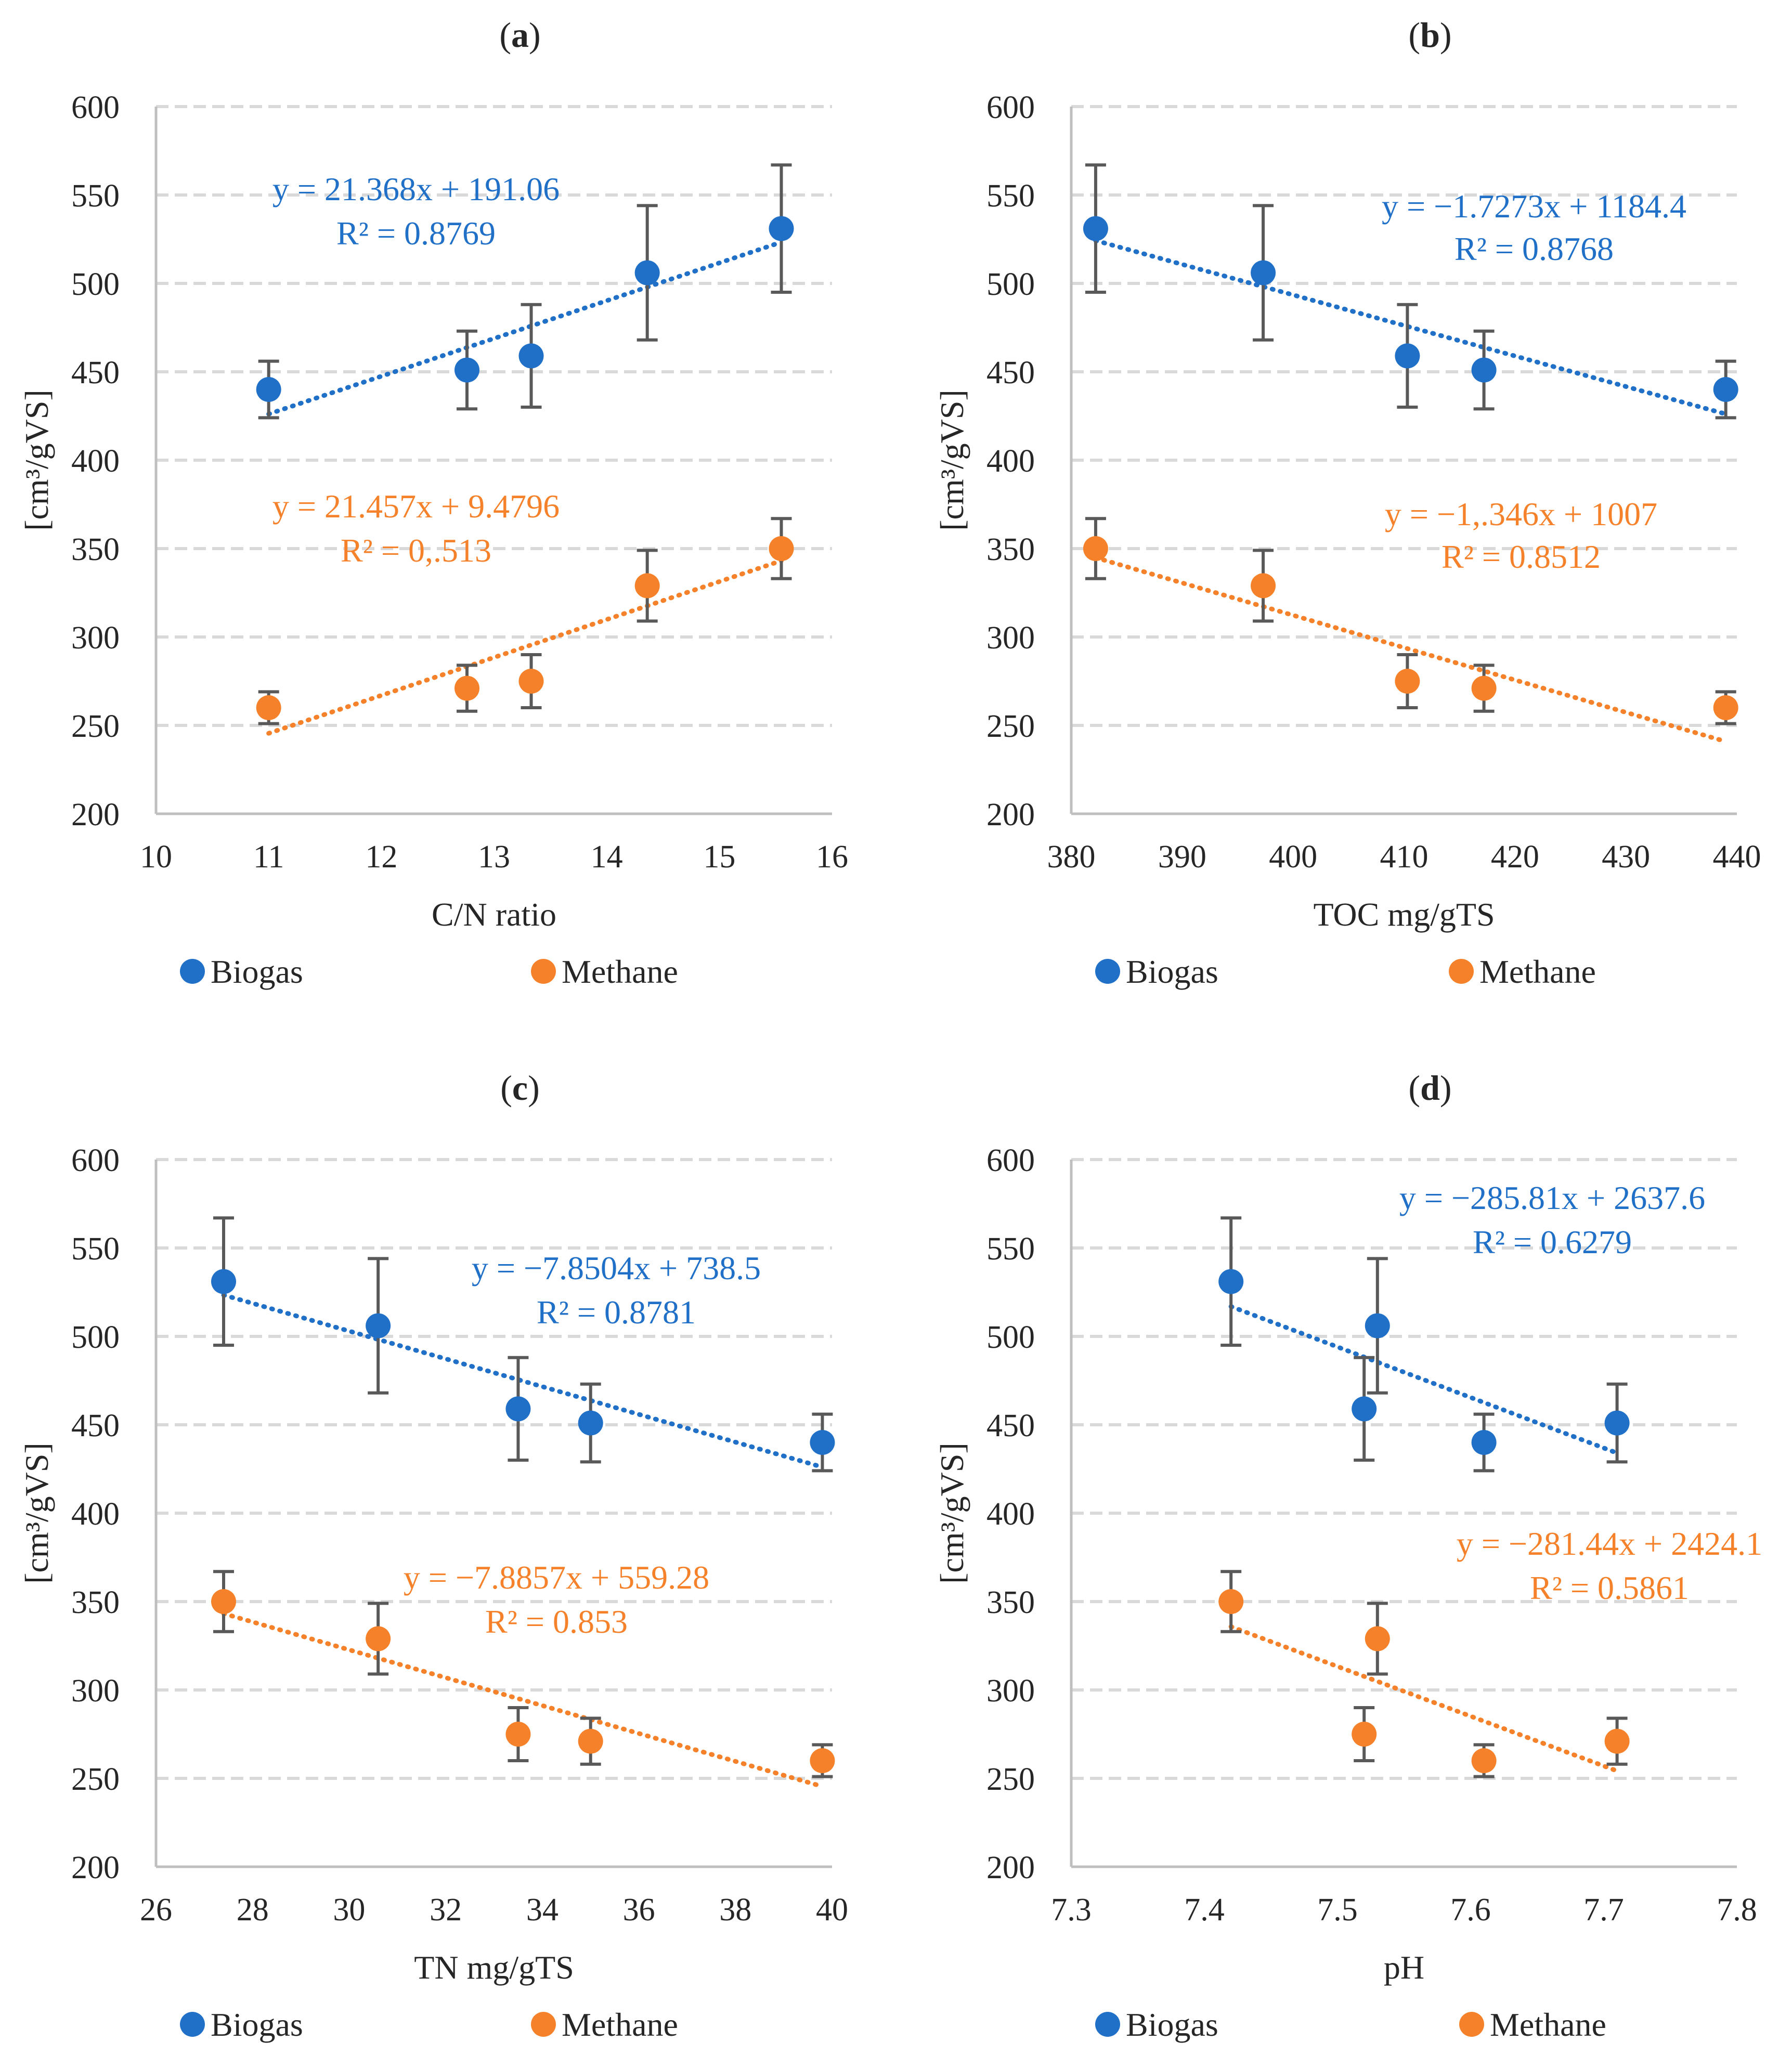 The width and height of the screenshot is (1792, 2055). Describe the element at coordinates (156, 857) in the screenshot. I see `x-tick-label: 10` at that location.